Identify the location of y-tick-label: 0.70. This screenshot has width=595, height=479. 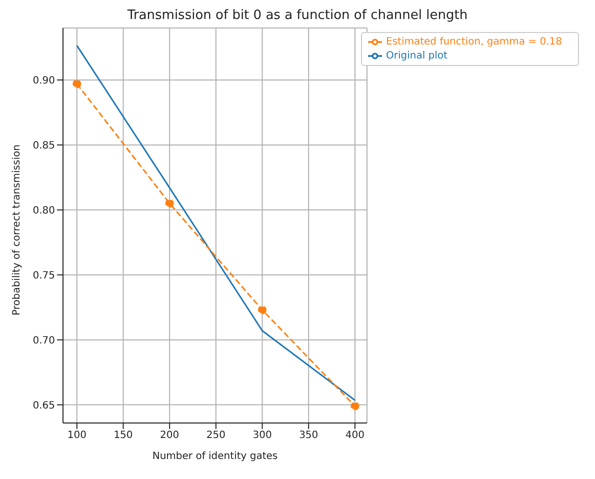
(43, 340).